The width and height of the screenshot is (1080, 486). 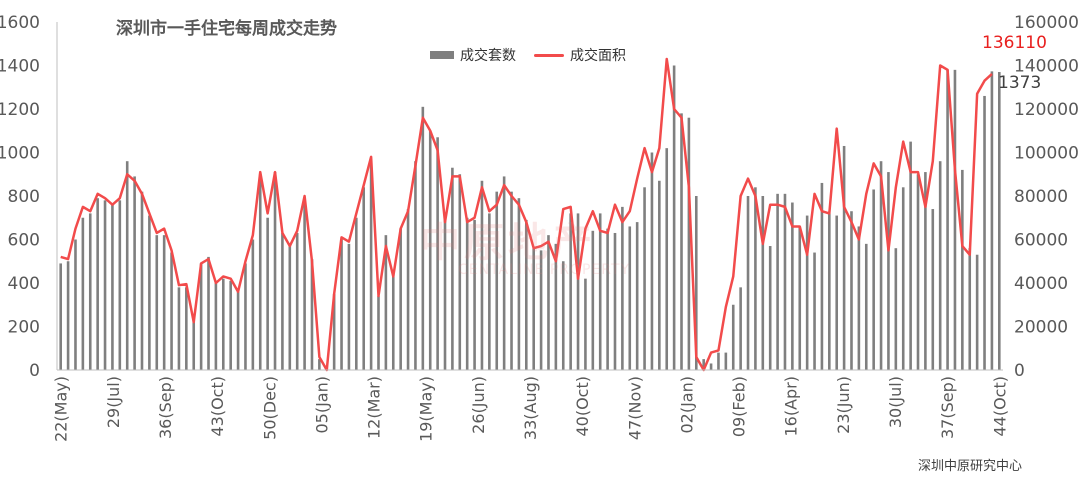 I want to click on x-tick-label: 47(Nov), so click(x=634, y=408).